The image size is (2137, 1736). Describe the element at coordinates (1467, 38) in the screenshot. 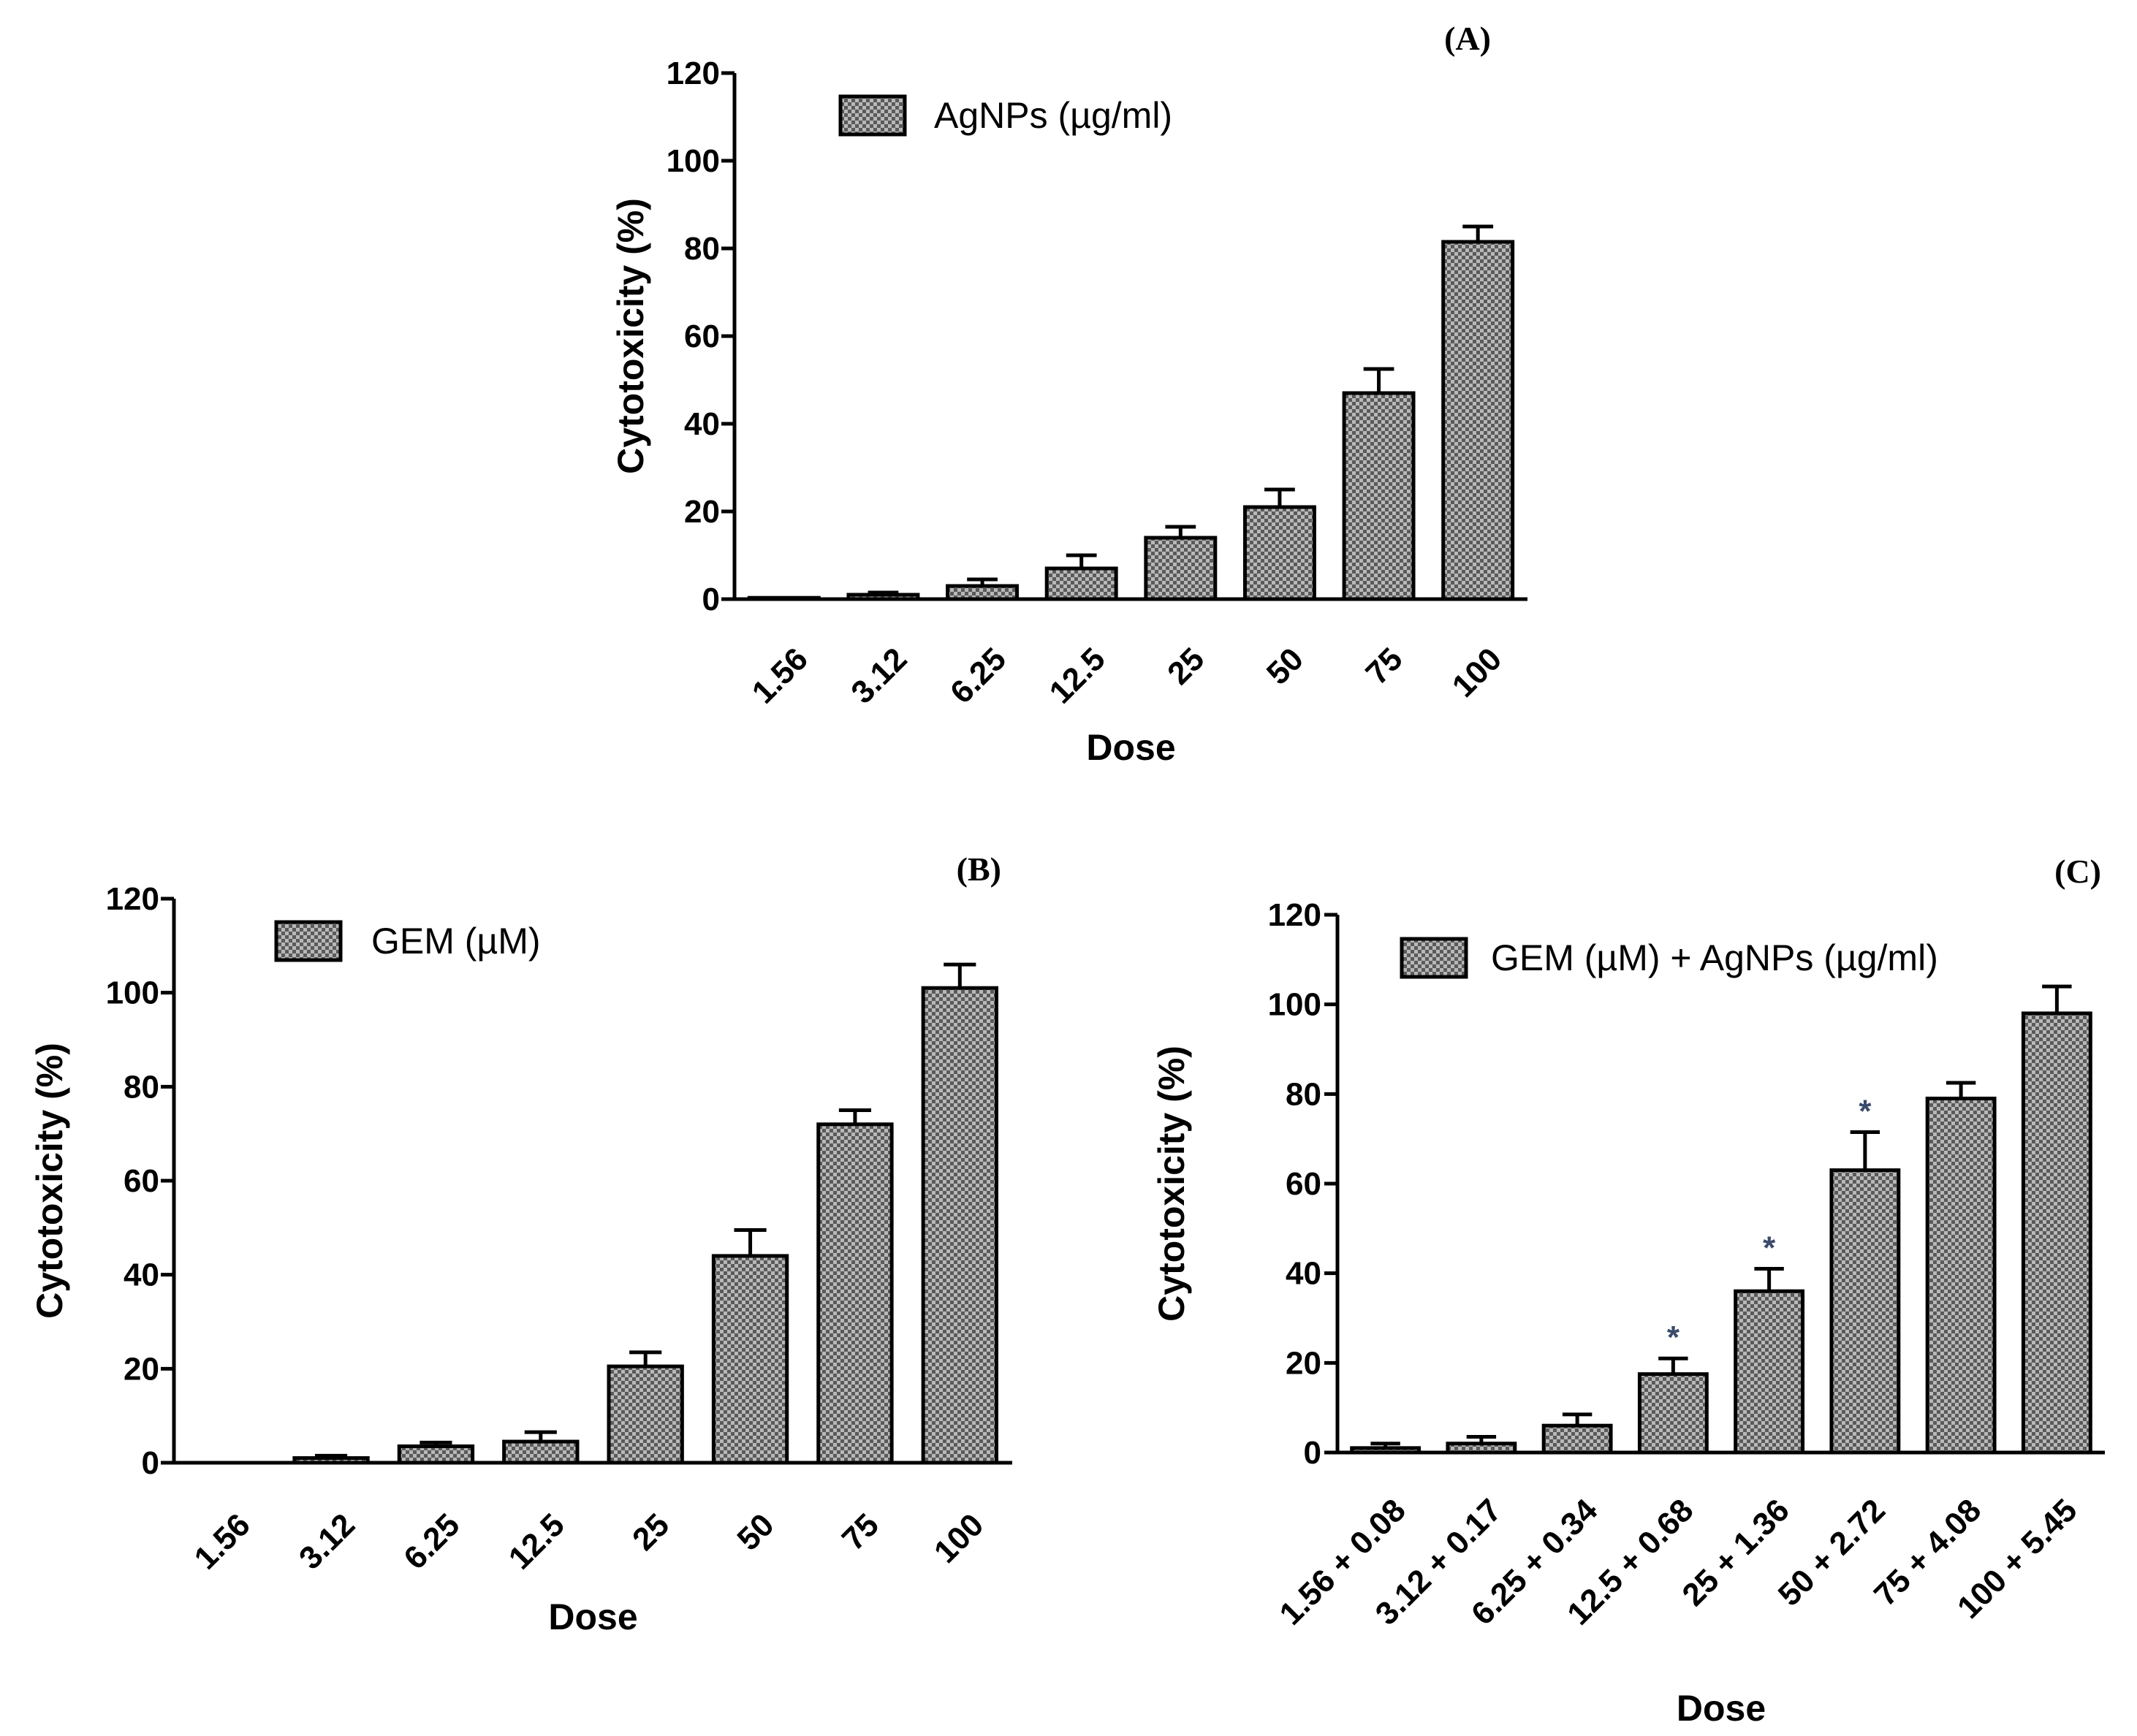

I see `panel-label-a: (A)` at that location.